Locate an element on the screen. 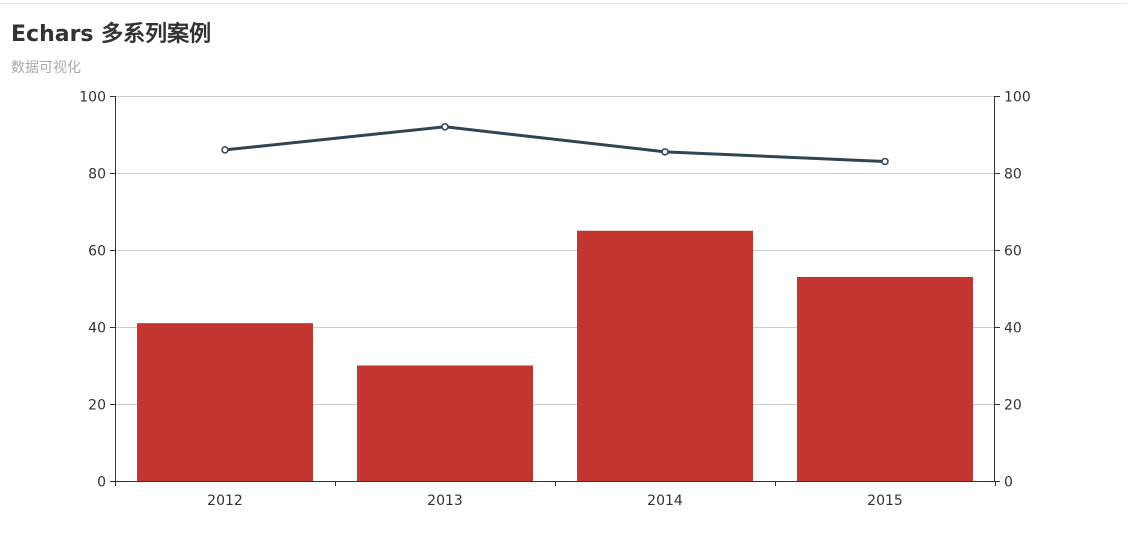  chart-subtitle: 数据可视化 is located at coordinates (46, 68).